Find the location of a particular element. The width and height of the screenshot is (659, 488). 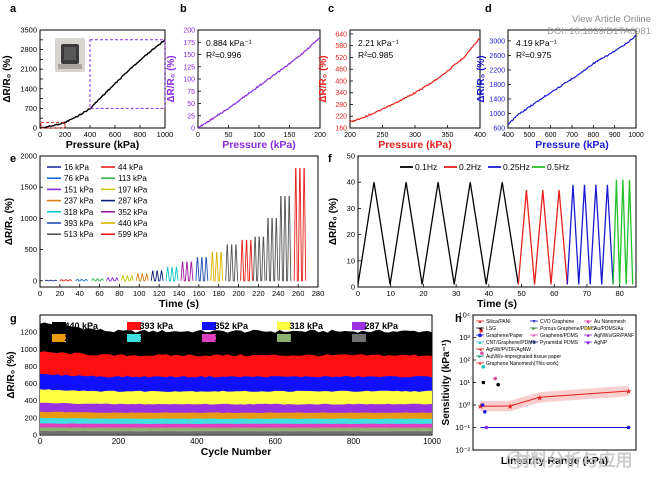

x-tick-label: 140 is located at coordinates (179, 293).